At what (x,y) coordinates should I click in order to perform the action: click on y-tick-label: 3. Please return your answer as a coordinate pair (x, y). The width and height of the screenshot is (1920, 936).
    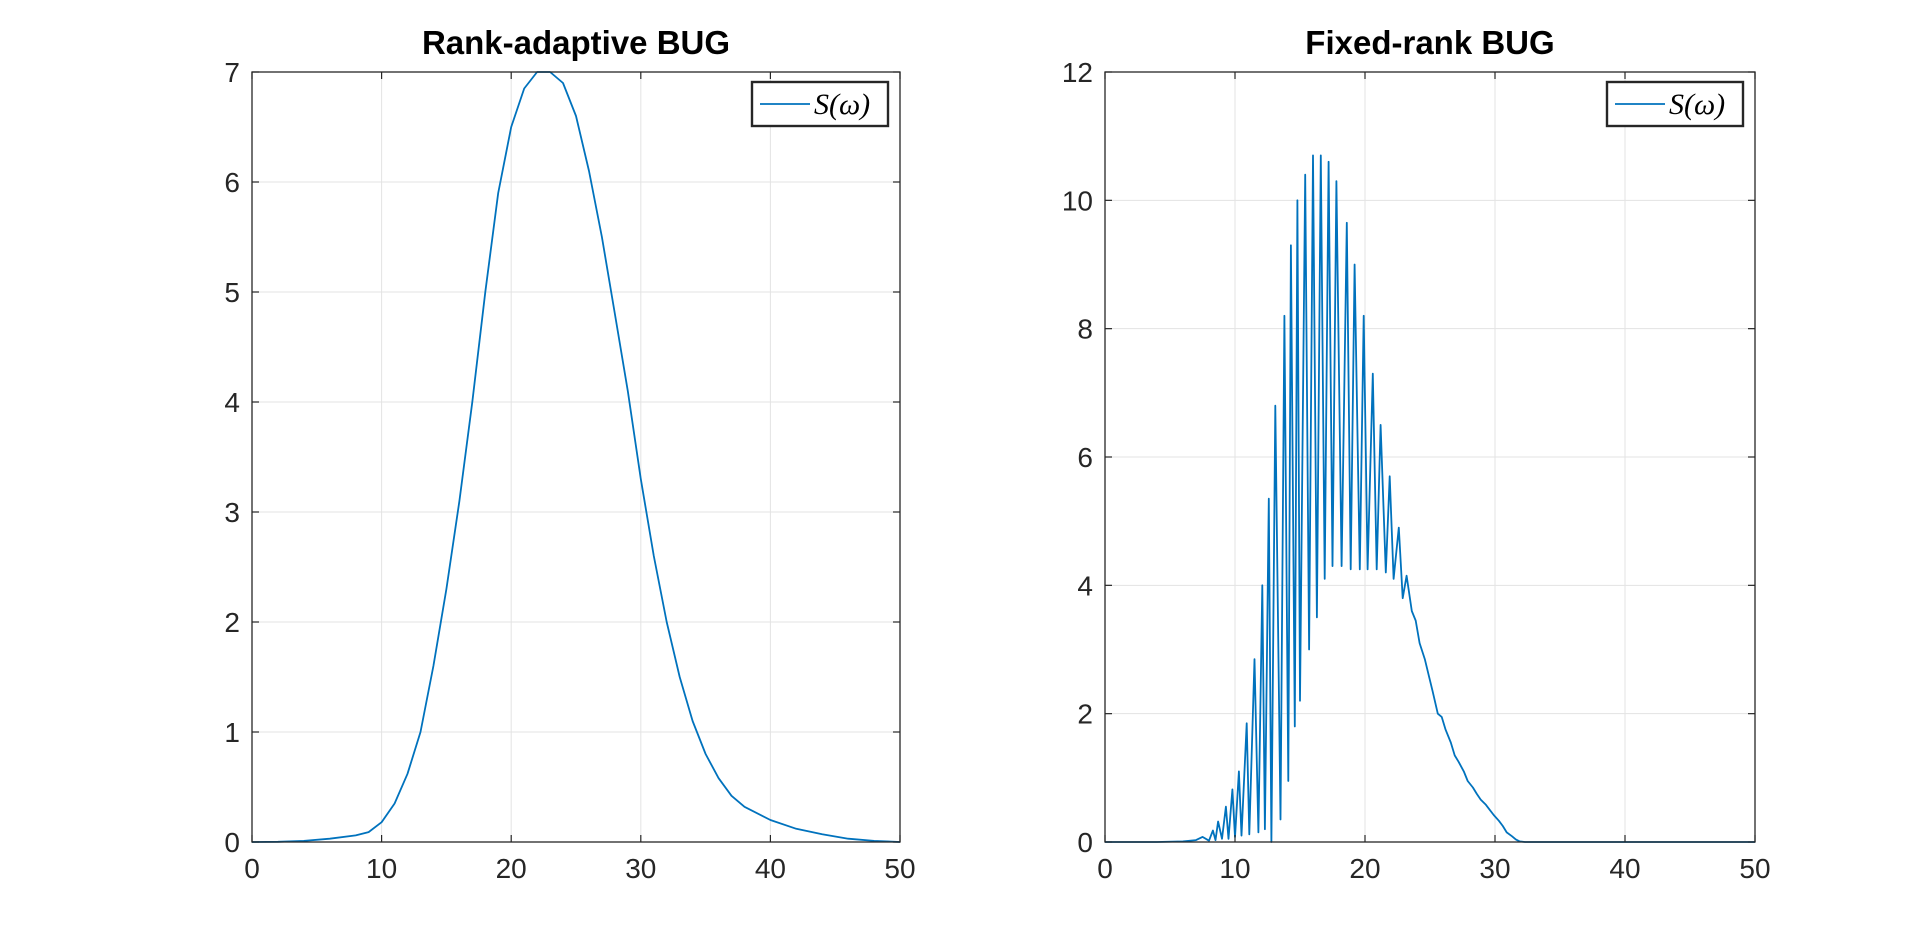
    Looking at the image, I should click on (232, 512).